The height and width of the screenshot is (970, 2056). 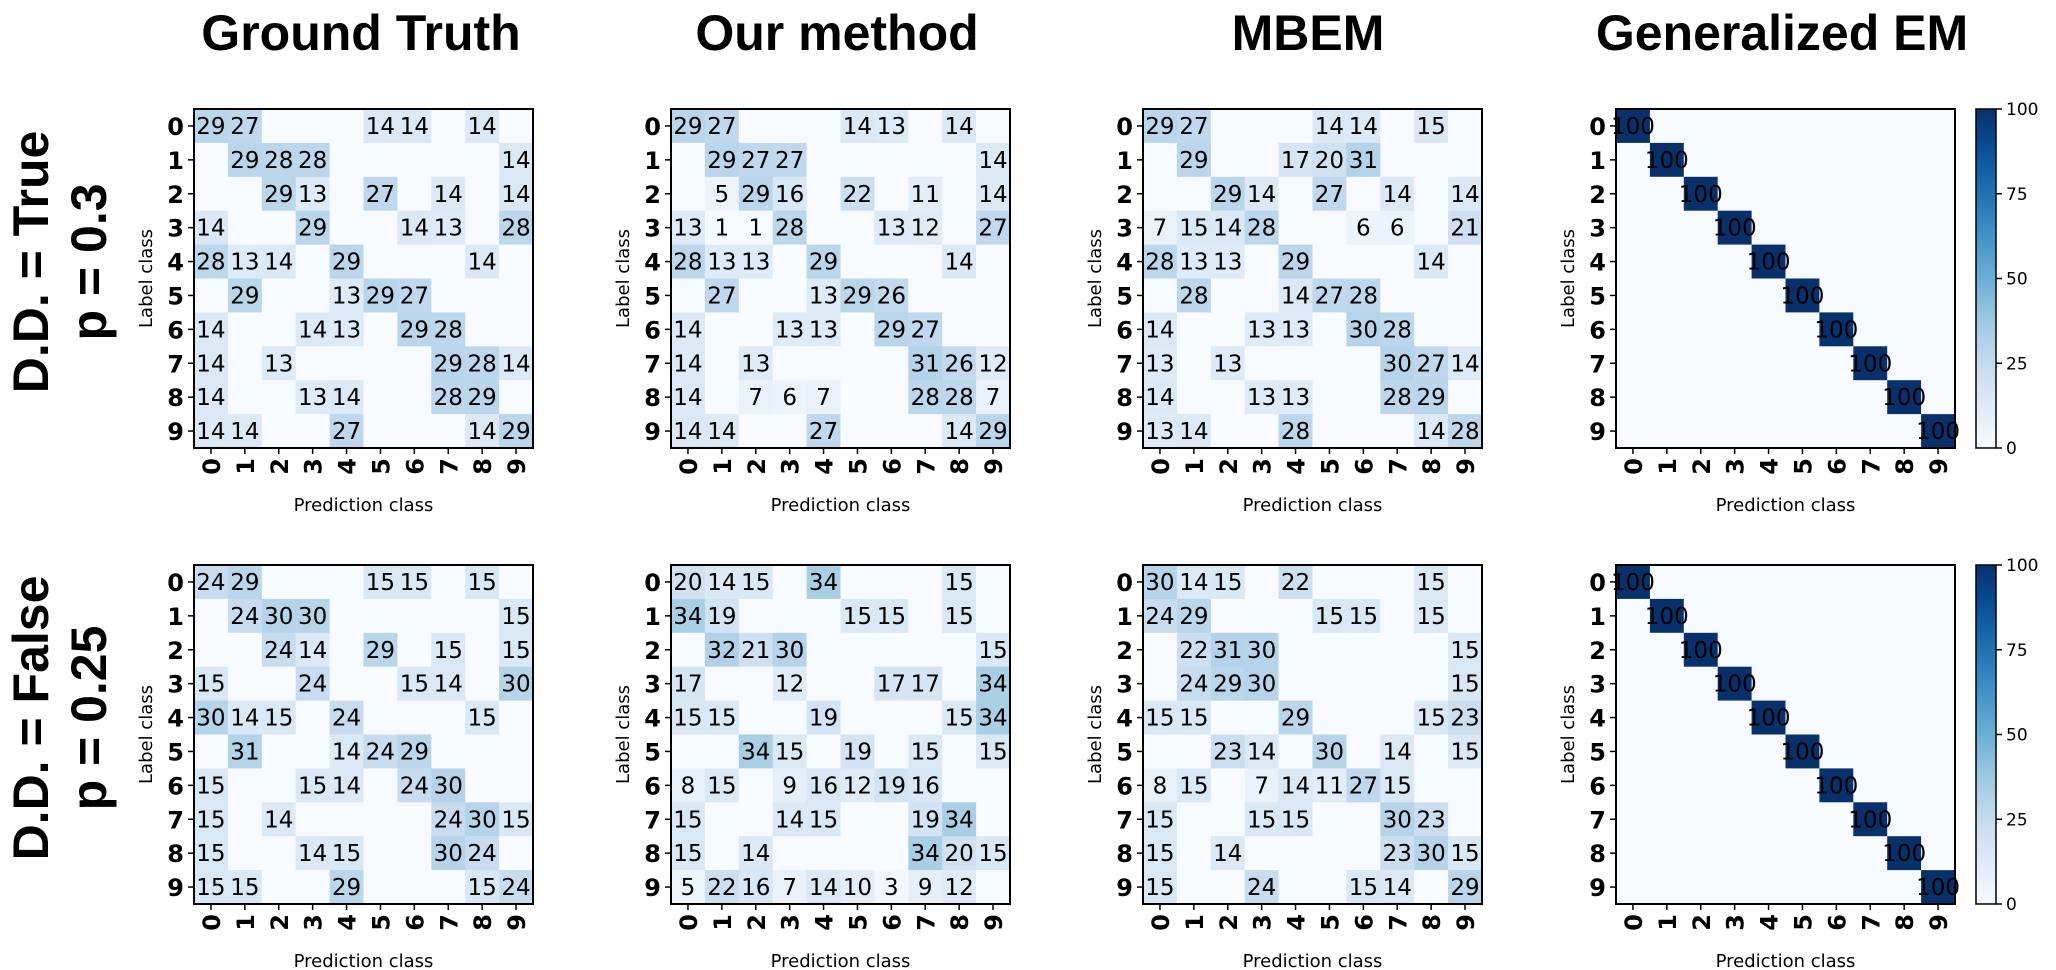 I want to click on cell-value-label: 7, so click(x=755, y=398).